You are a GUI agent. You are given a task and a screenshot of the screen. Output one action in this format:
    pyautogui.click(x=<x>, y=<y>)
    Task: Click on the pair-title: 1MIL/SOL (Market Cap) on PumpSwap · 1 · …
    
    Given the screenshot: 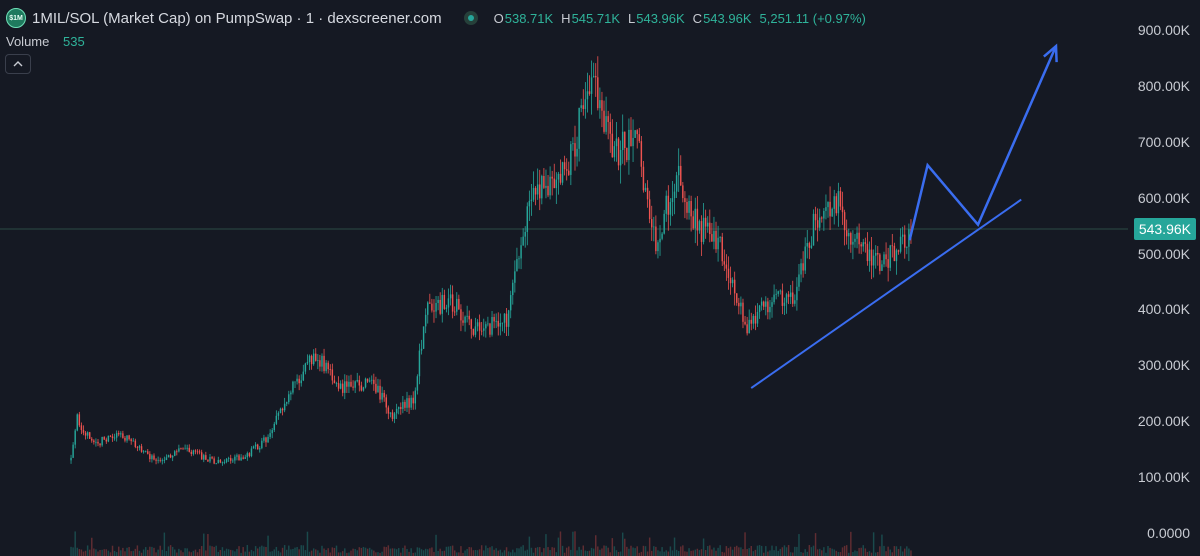 What is the action you would take?
    pyautogui.click(x=237, y=18)
    